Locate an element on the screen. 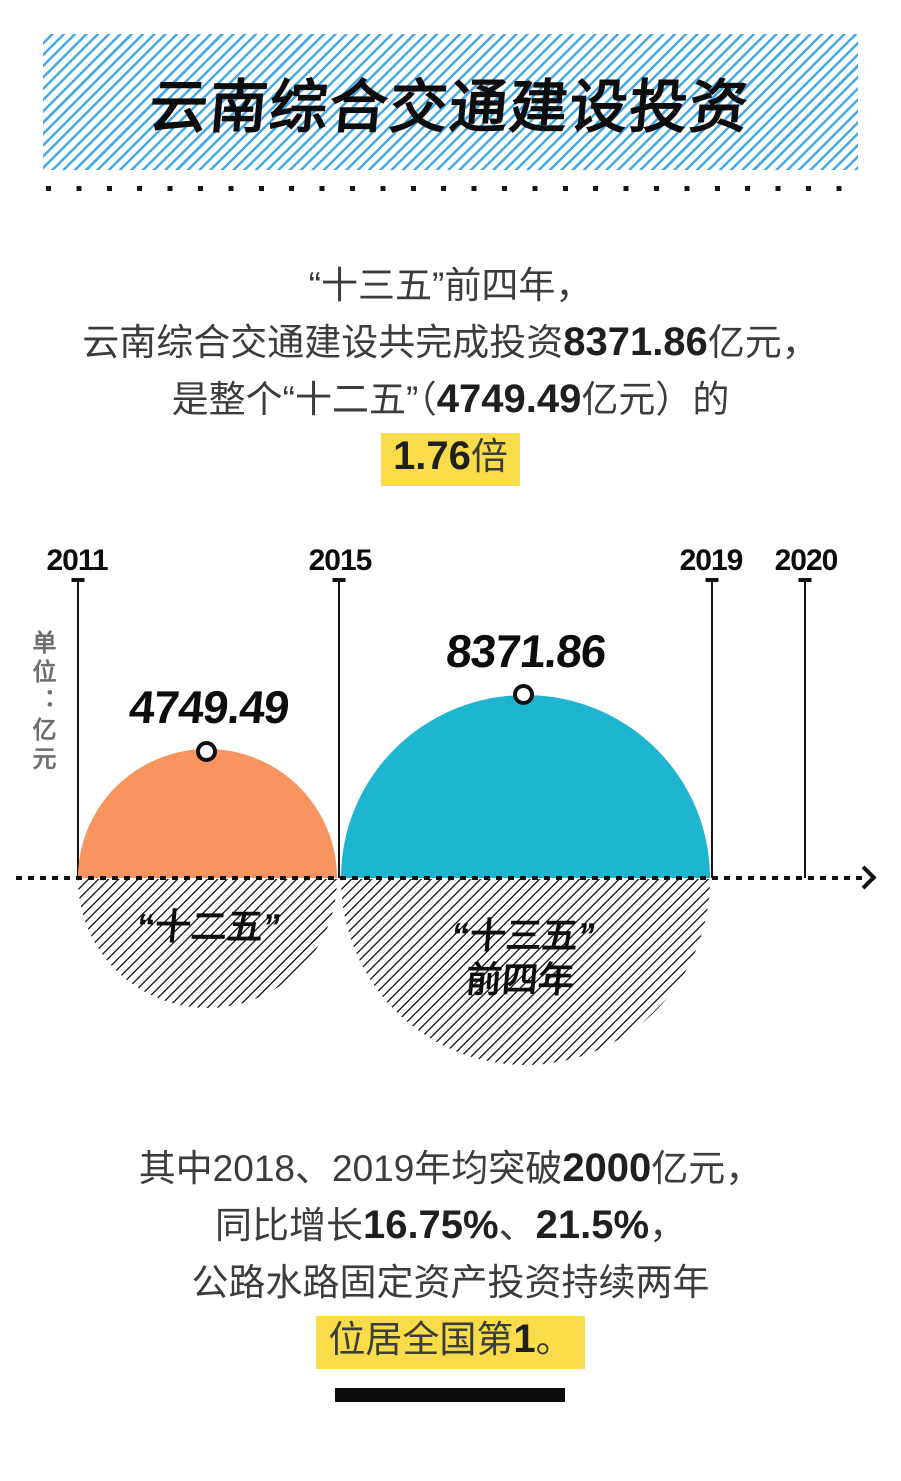 Image resolution: width=901 pixels, height=1481 pixels. intro-line-4: 1.76倍 is located at coordinates (450, 457).